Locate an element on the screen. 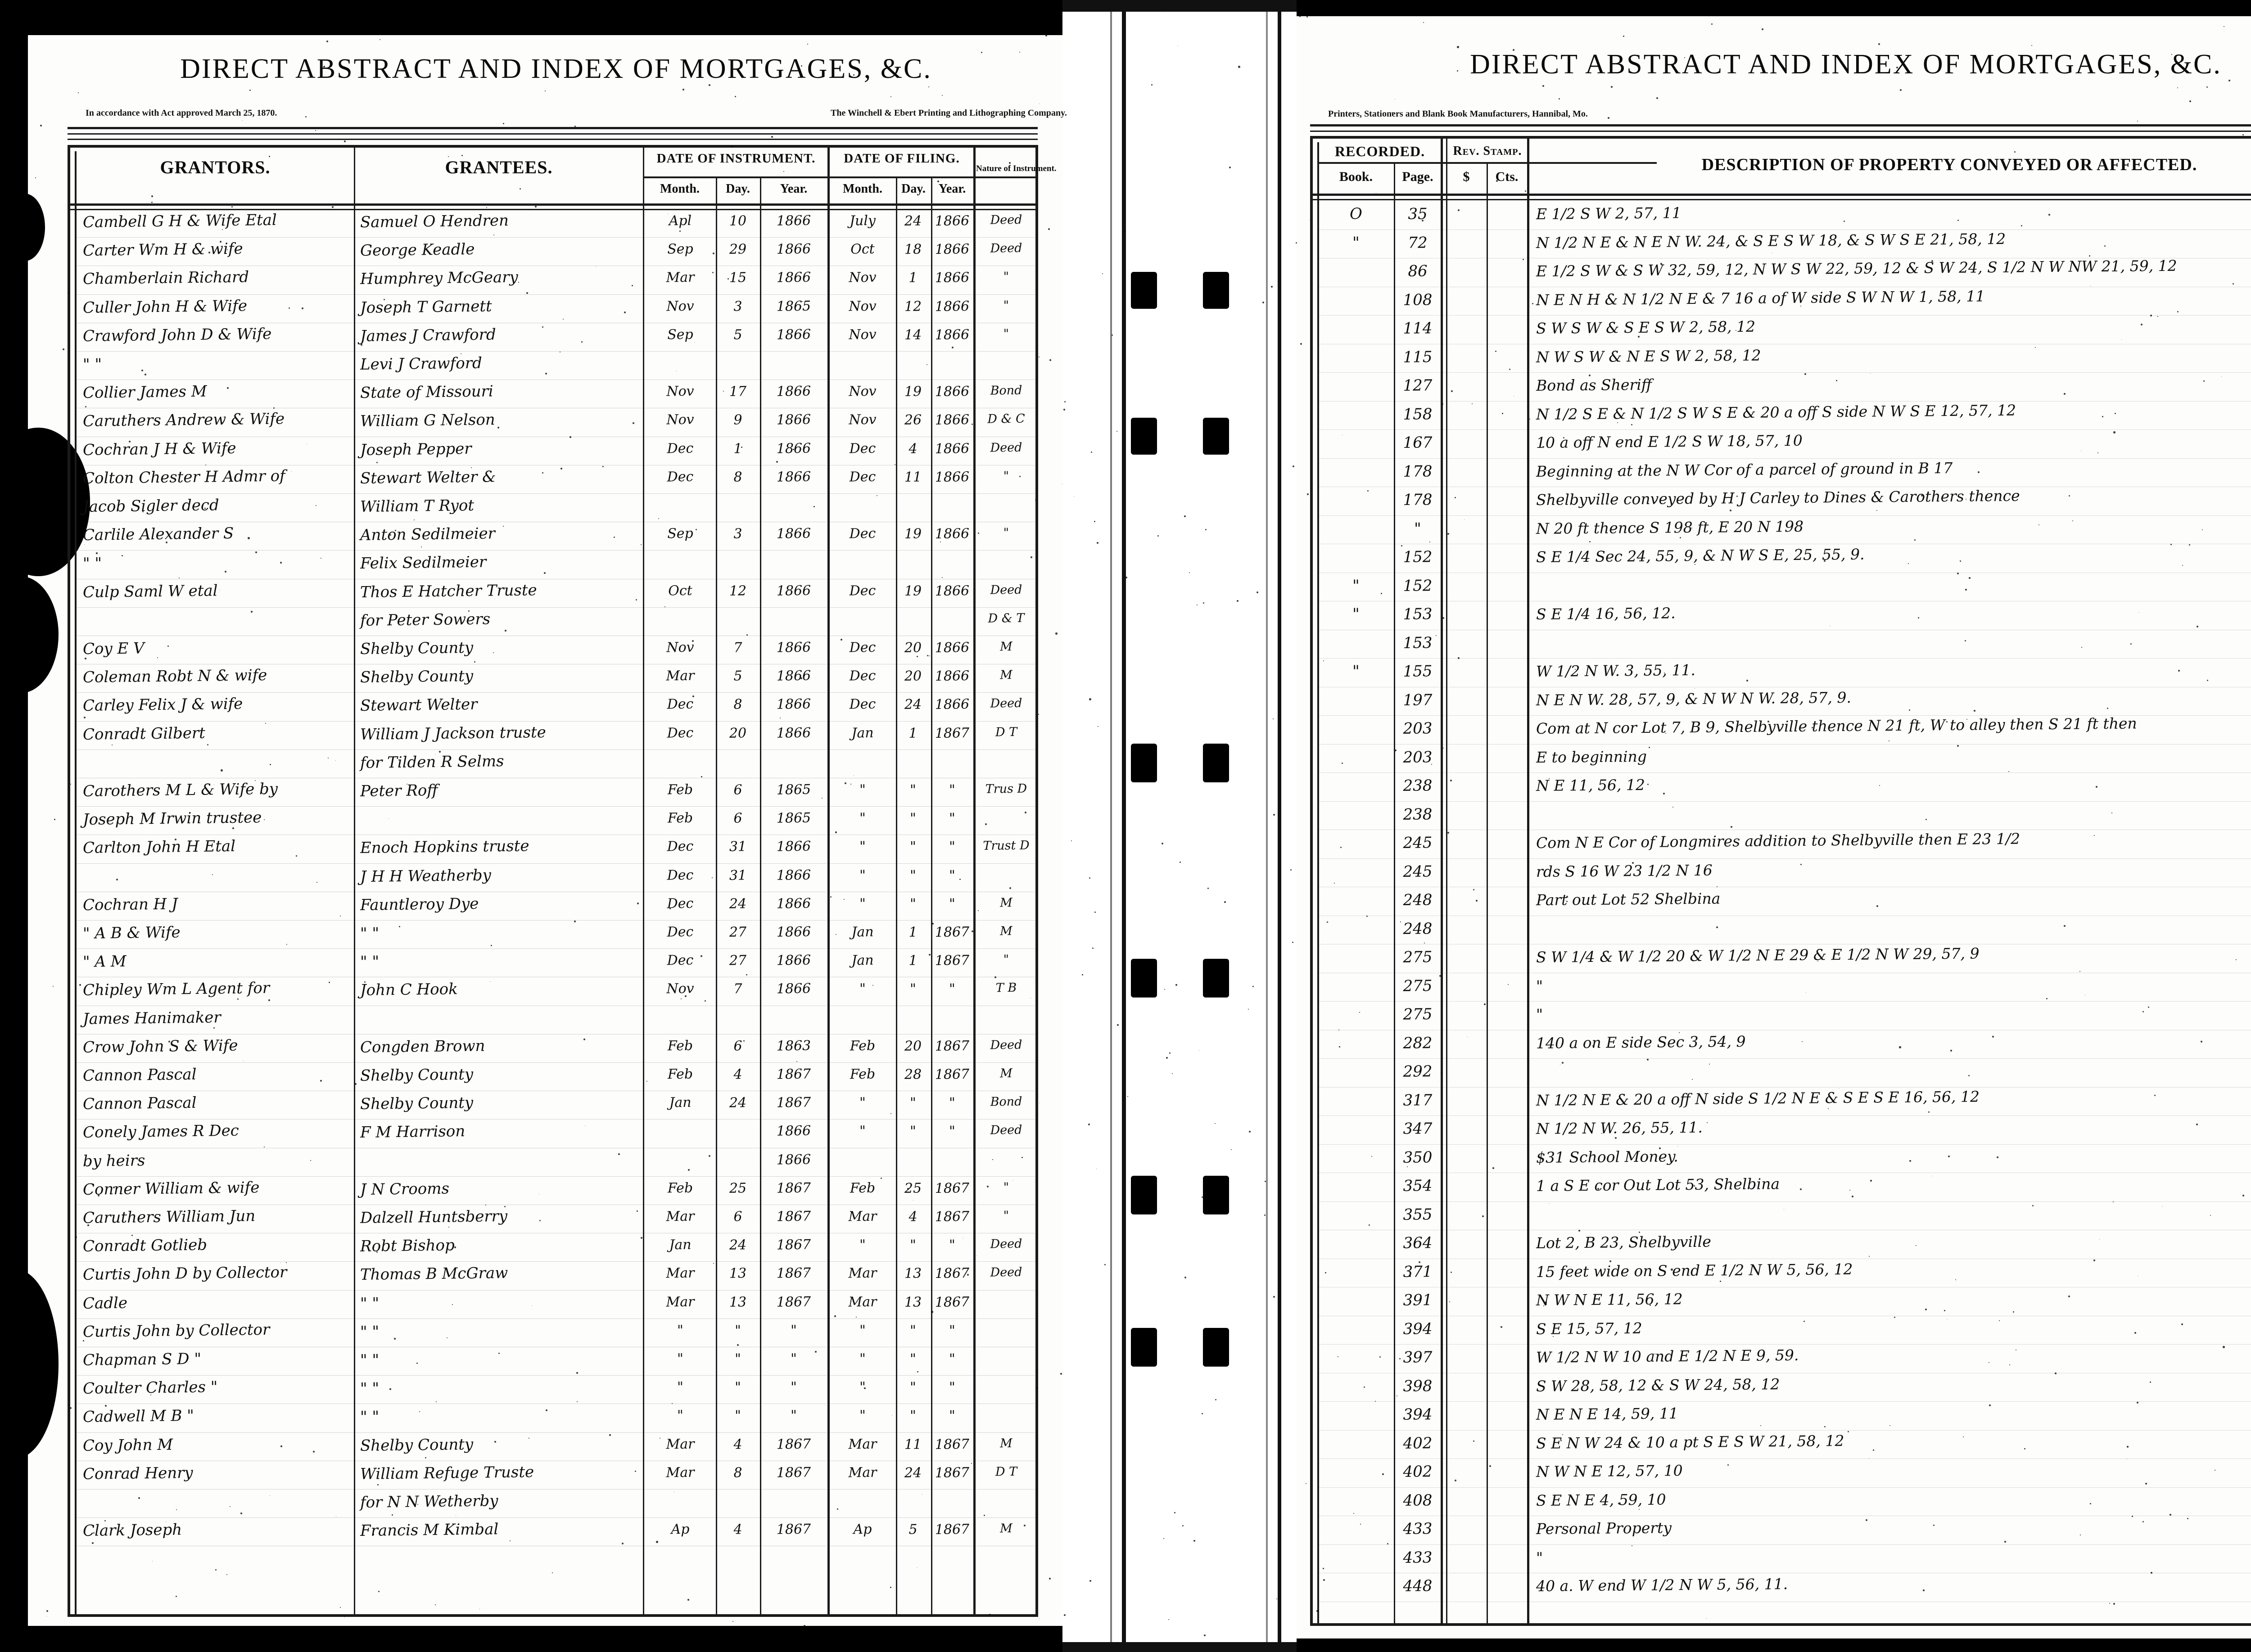 Image resolution: width=2251 pixels, height=1652 pixels. ledger-cell: Feb is located at coordinates (863, 1074).